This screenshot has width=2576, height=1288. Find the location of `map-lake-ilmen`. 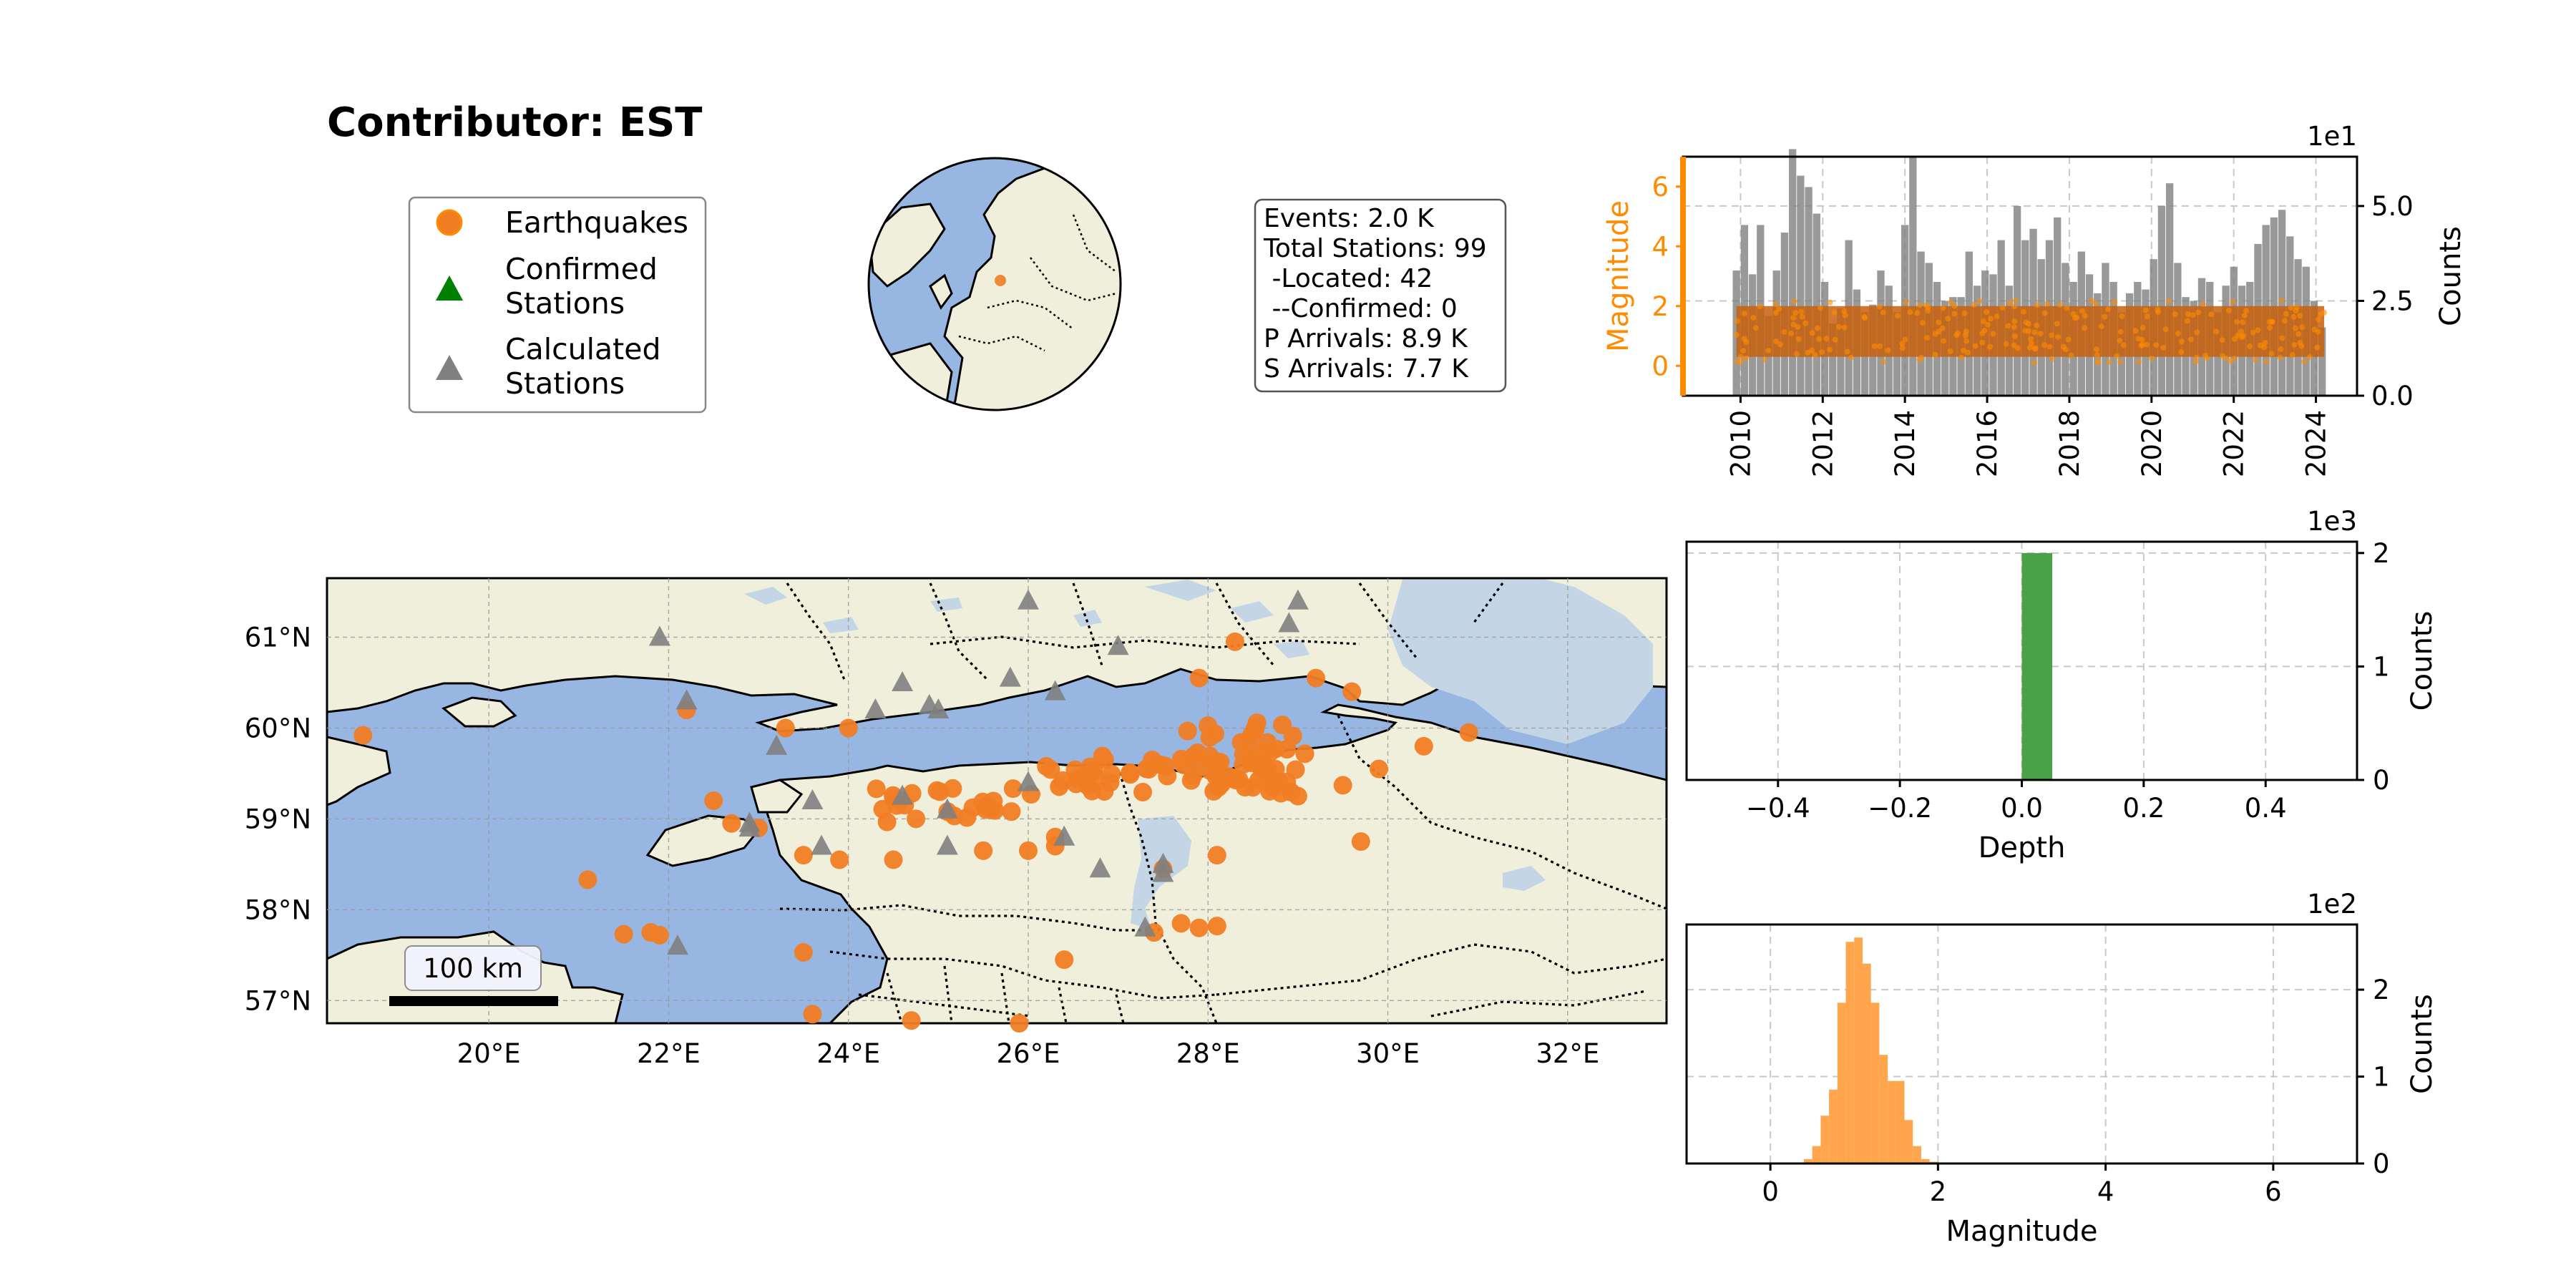

map-lake-ilmen is located at coordinates (1524, 878).